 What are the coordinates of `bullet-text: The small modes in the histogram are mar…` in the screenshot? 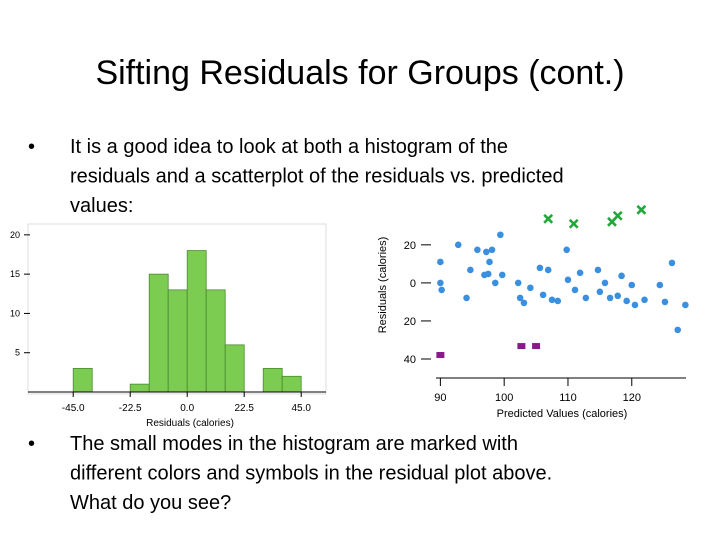 It's located at (294, 444).